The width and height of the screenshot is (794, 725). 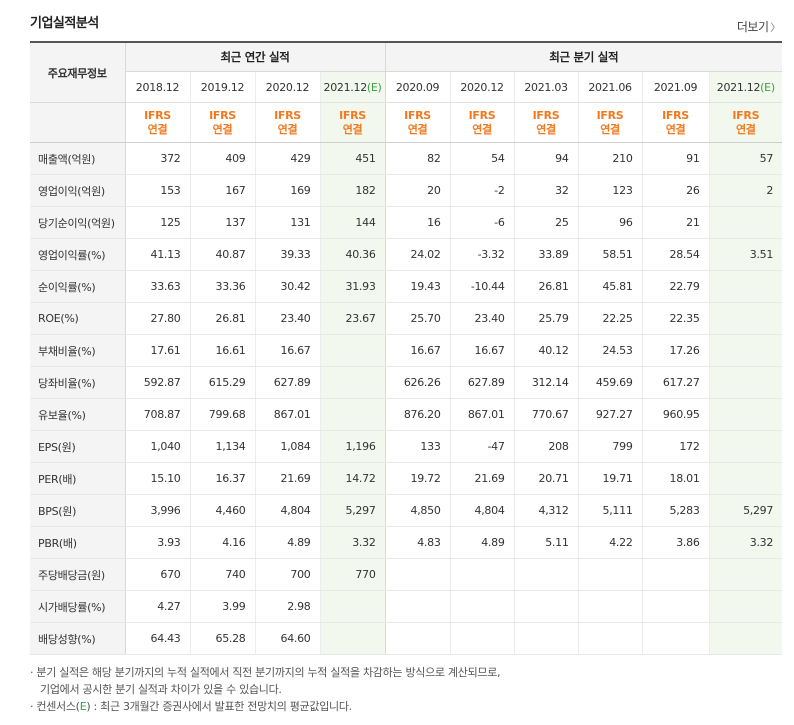 I want to click on table-cell: 45.81, so click(x=610, y=286).